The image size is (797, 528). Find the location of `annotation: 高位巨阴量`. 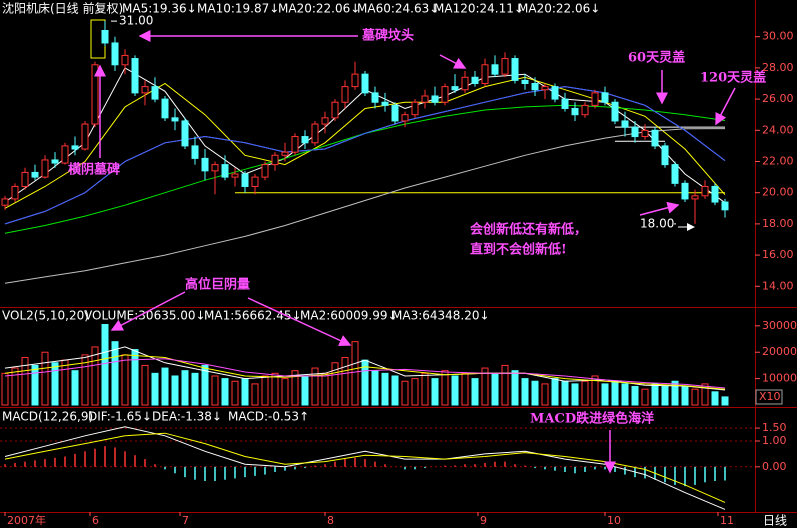

annotation: 高位巨阴量 is located at coordinates (217, 285).